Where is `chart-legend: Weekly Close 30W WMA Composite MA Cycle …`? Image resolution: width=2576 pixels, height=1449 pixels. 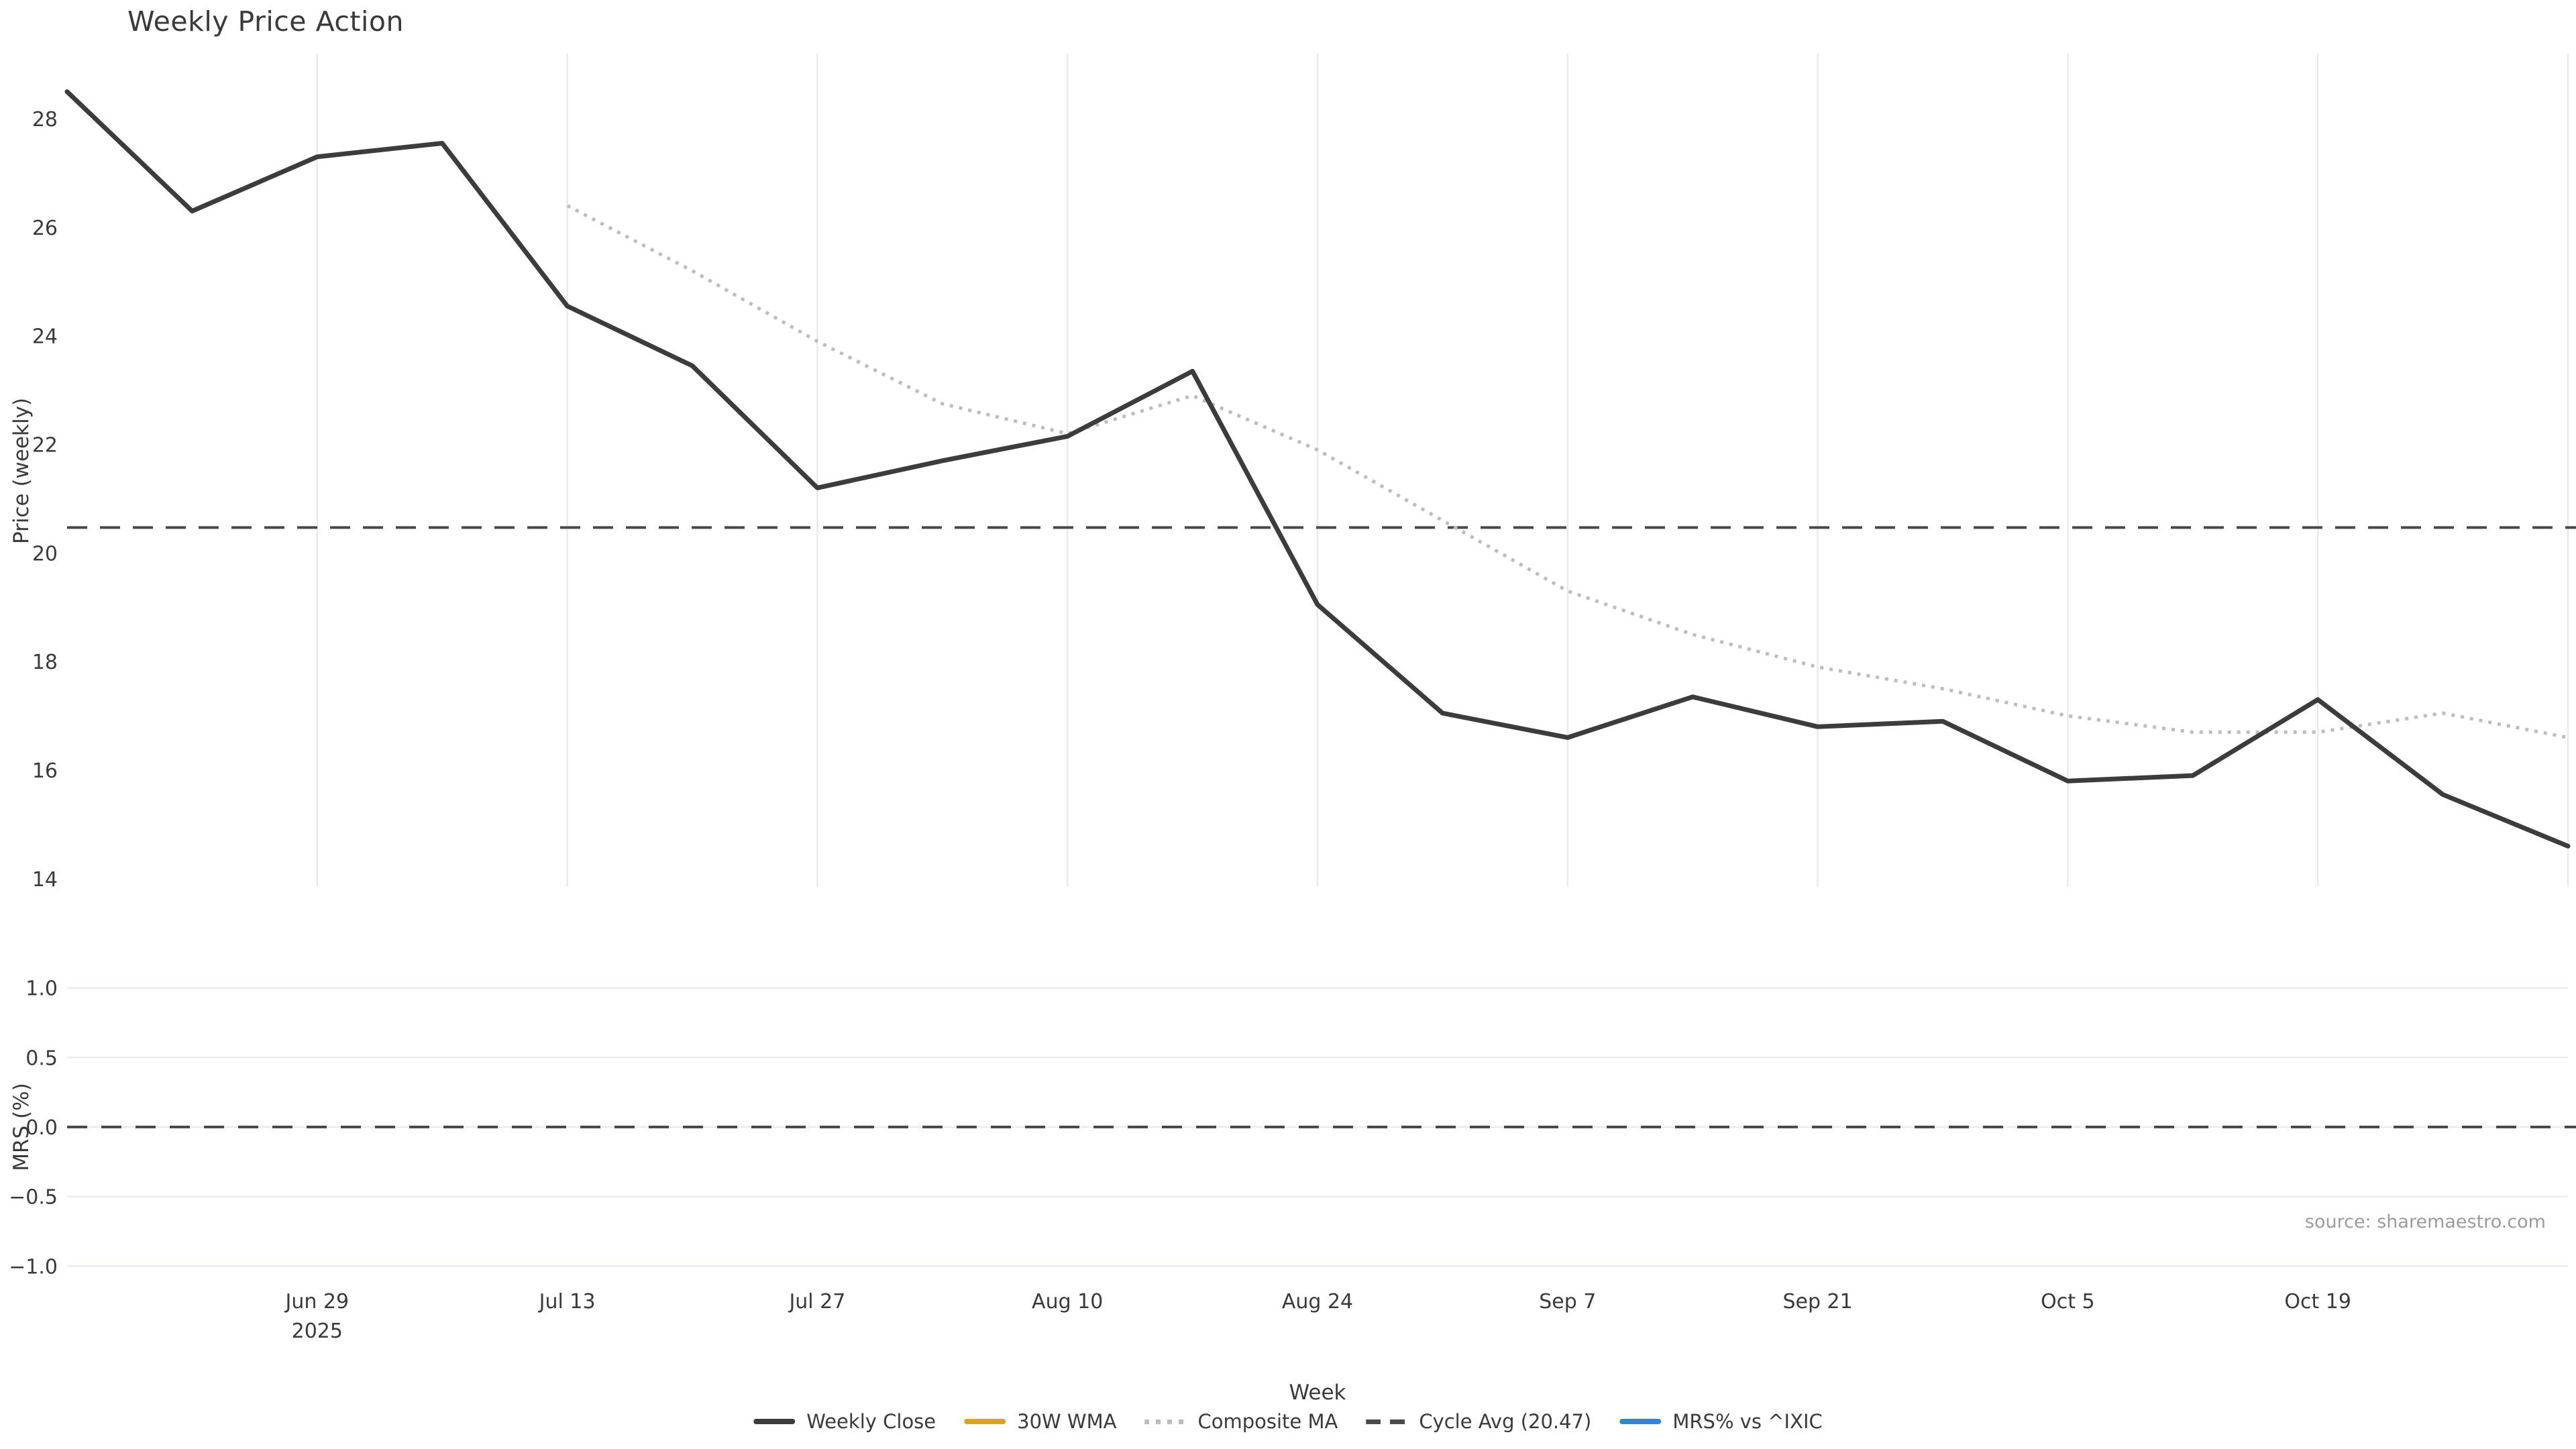
chart-legend: Weekly Close 30W WMA Composite MA Cycle … is located at coordinates (1288, 1421).